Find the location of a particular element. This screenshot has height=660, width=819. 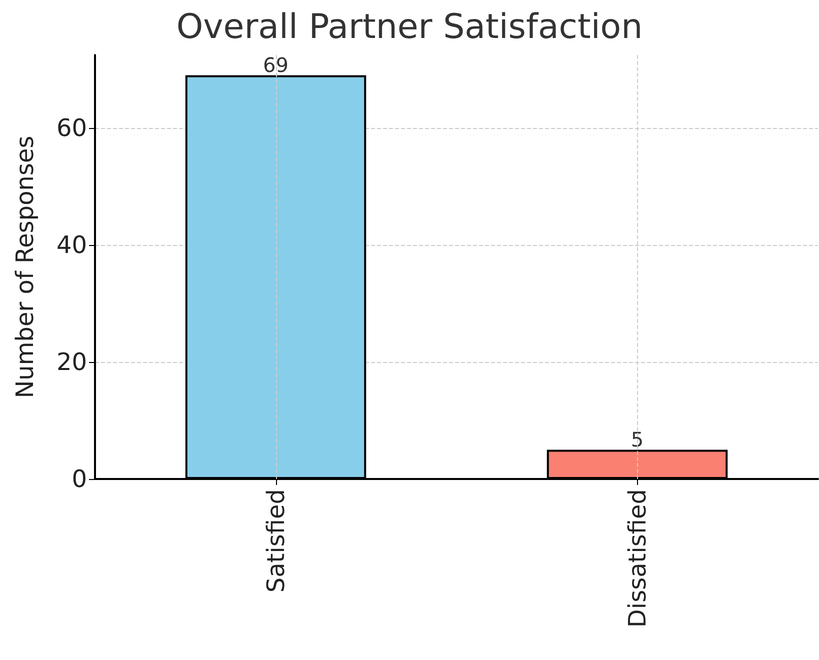

y-tick-label: 20 is located at coordinates (71, 362).